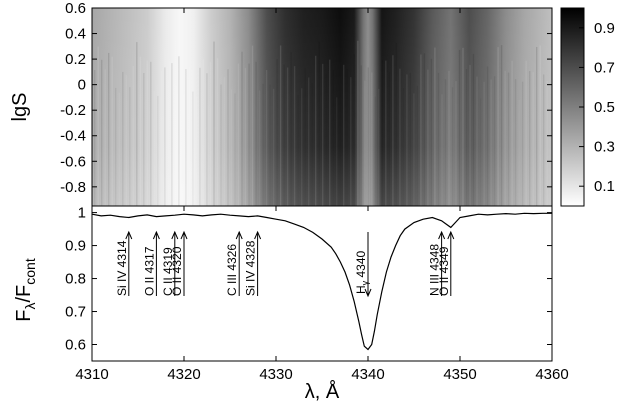 The width and height of the screenshot is (629, 403). I want to click on spectrum-x-tick-label: 4340, so click(367, 374).